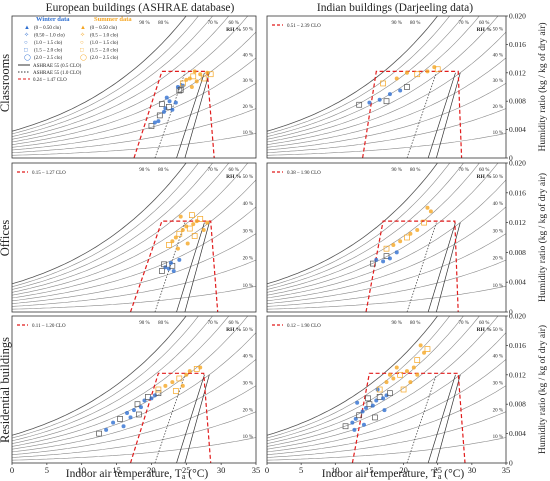  Describe the element at coordinates (335, 470) in the screenshot. I see `x-tick-label: 10` at that location.